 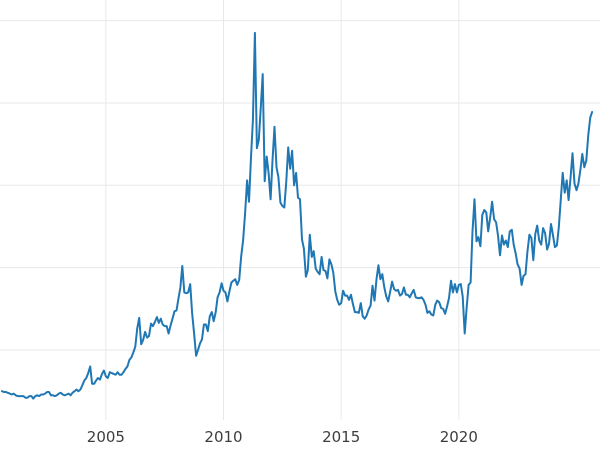 What do you see at coordinates (106, 437) in the screenshot?
I see `x-tick-label: 2005` at bounding box center [106, 437].